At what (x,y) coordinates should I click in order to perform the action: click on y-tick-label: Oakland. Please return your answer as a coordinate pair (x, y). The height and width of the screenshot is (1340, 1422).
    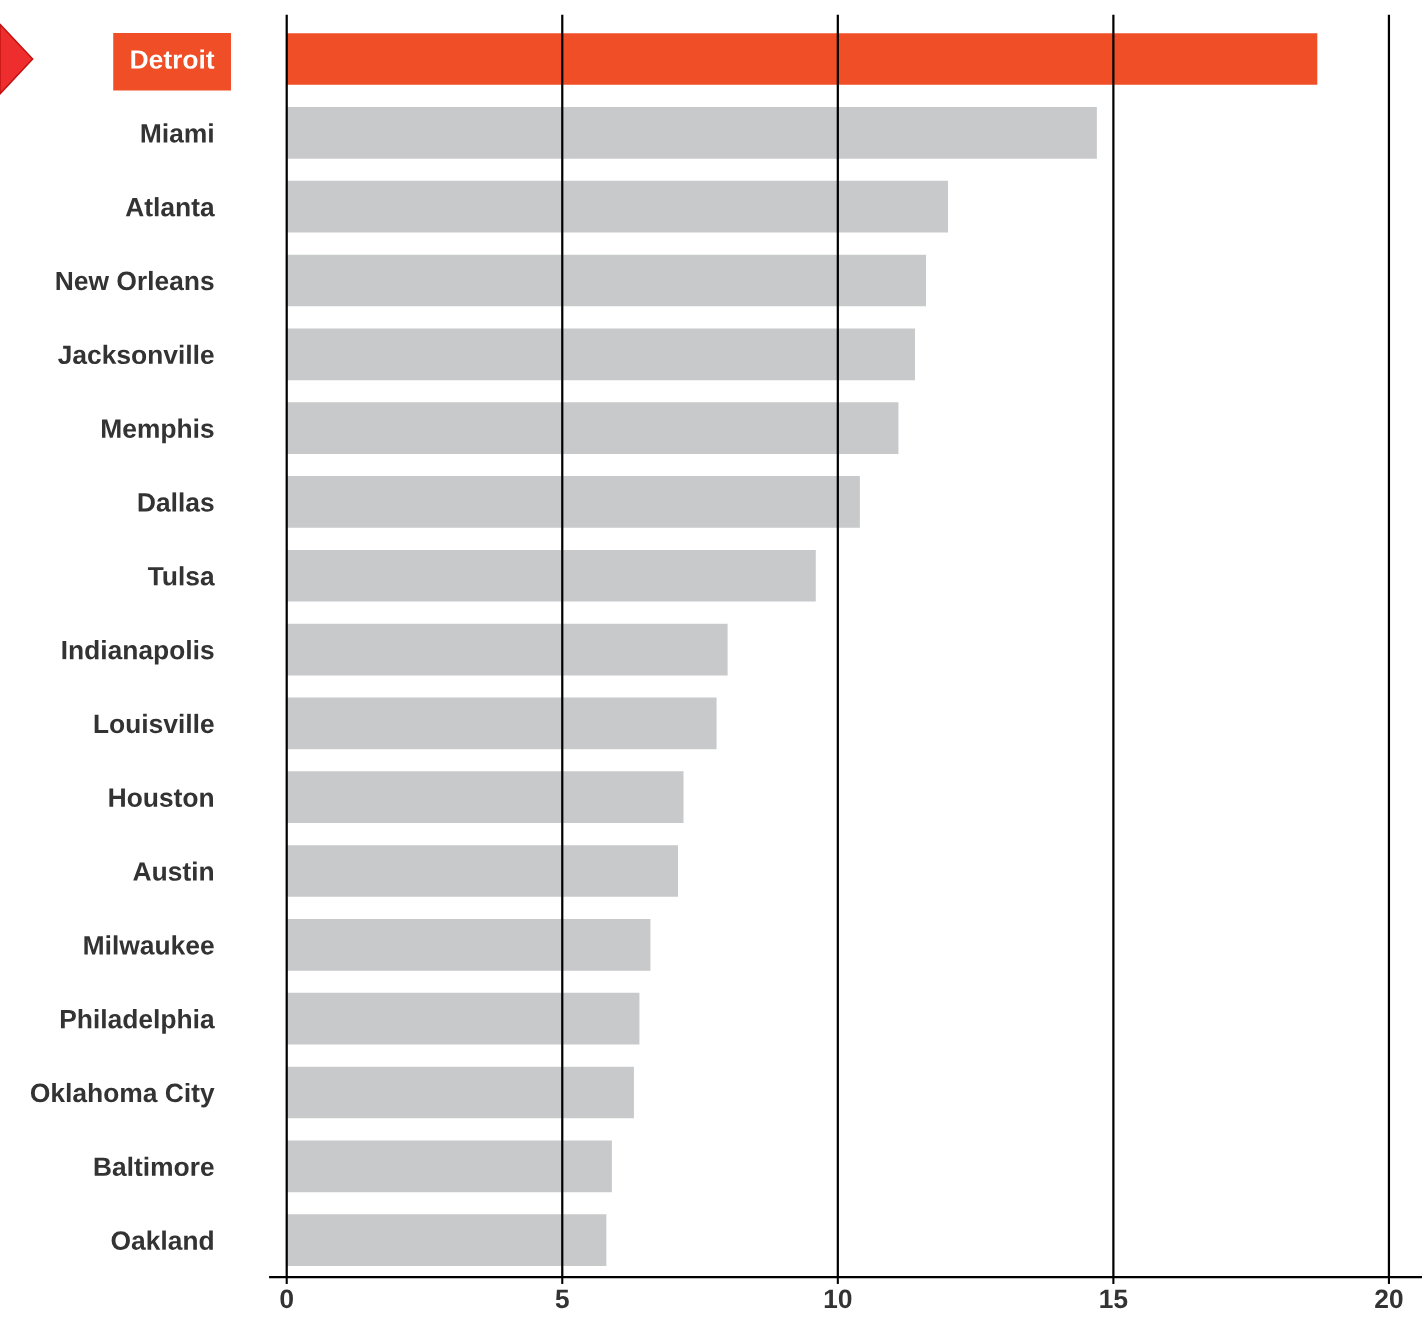
    Looking at the image, I should click on (162, 1240).